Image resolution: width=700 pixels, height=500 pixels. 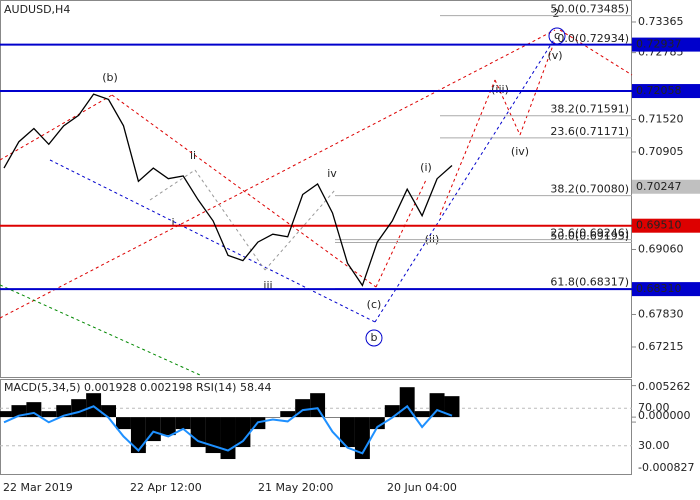 What do you see at coordinates (661, 118) in the screenshot?
I see `y-tick-label: 0.71520` at bounding box center [661, 118].